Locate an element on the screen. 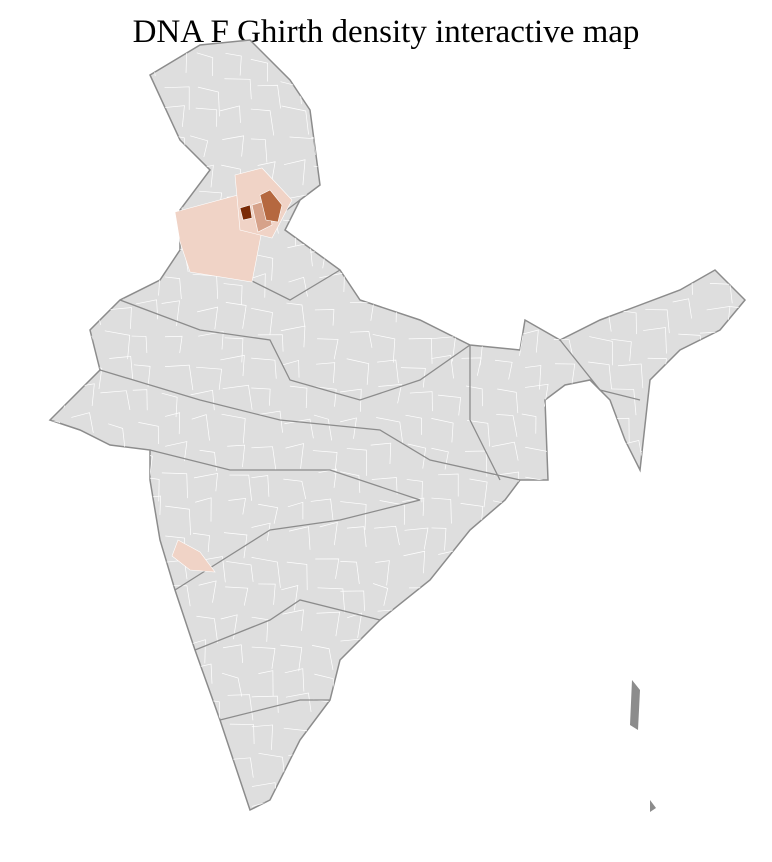  region-max-density is located at coordinates (246, 212).